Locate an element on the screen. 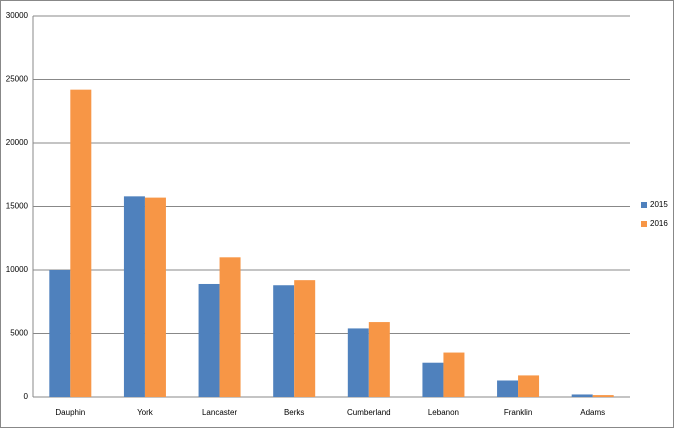  legend-label: 2016 is located at coordinates (659, 223).